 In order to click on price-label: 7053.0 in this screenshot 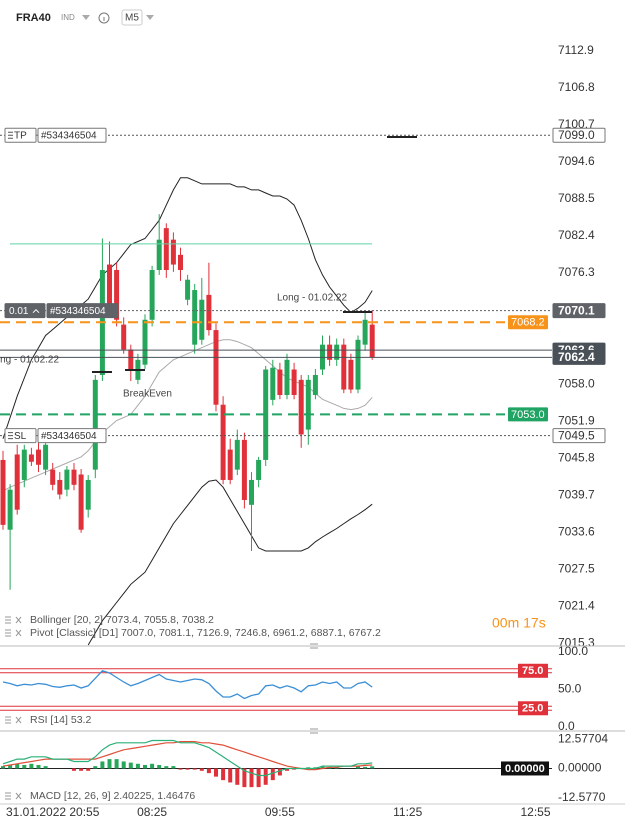, I will do `click(528, 415)`.